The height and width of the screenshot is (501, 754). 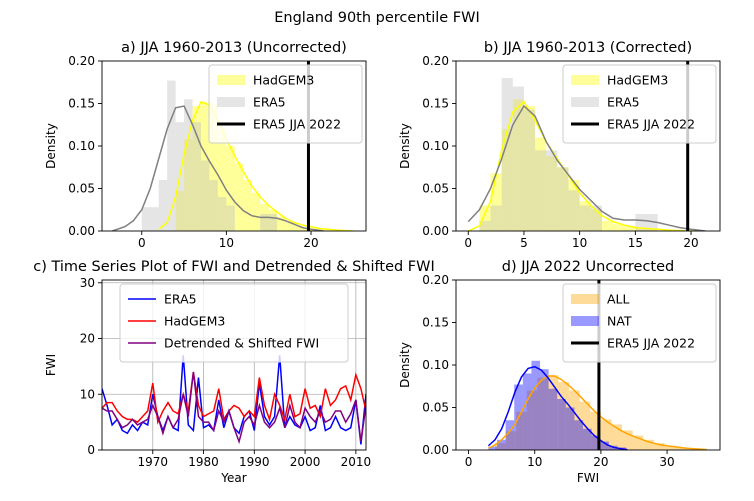 I want to click on kde-line-nat, so click(x=557, y=407).